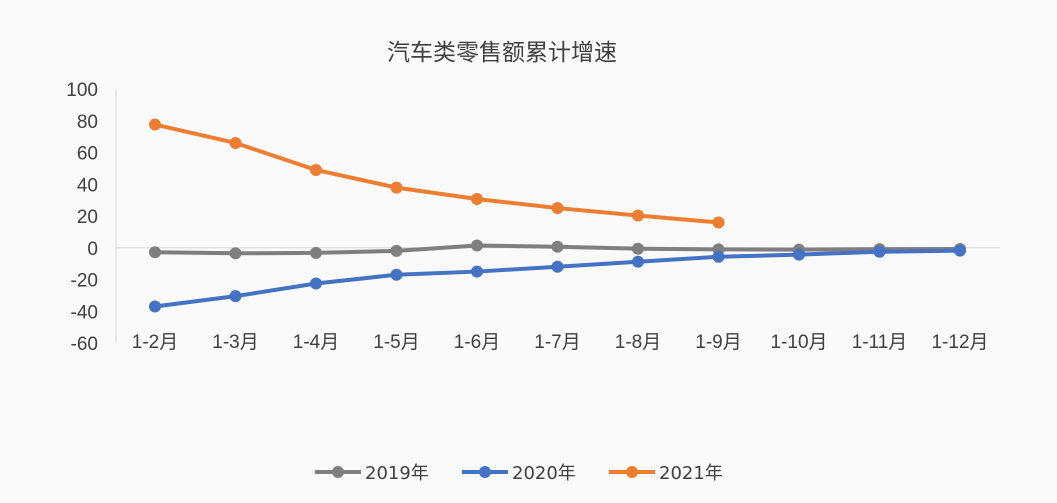 This screenshot has height=503, width=1057. Describe the element at coordinates (396, 342) in the screenshot. I see `x-tick-label: 1-5月` at that location.